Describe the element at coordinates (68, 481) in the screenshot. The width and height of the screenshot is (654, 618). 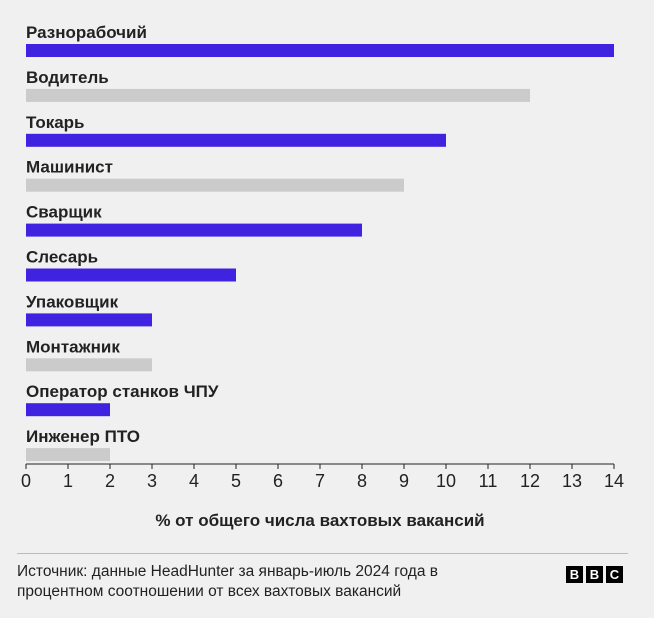
I see `x-tick-label: 1` at that location.